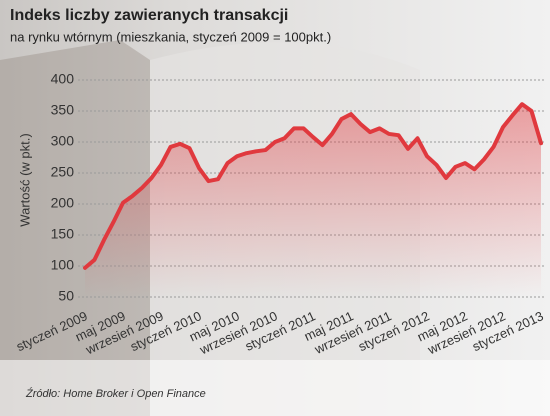 Image resolution: width=550 pixels, height=416 pixels. What do you see at coordinates (63, 265) in the screenshot?
I see `y-tick-label: 100` at bounding box center [63, 265].